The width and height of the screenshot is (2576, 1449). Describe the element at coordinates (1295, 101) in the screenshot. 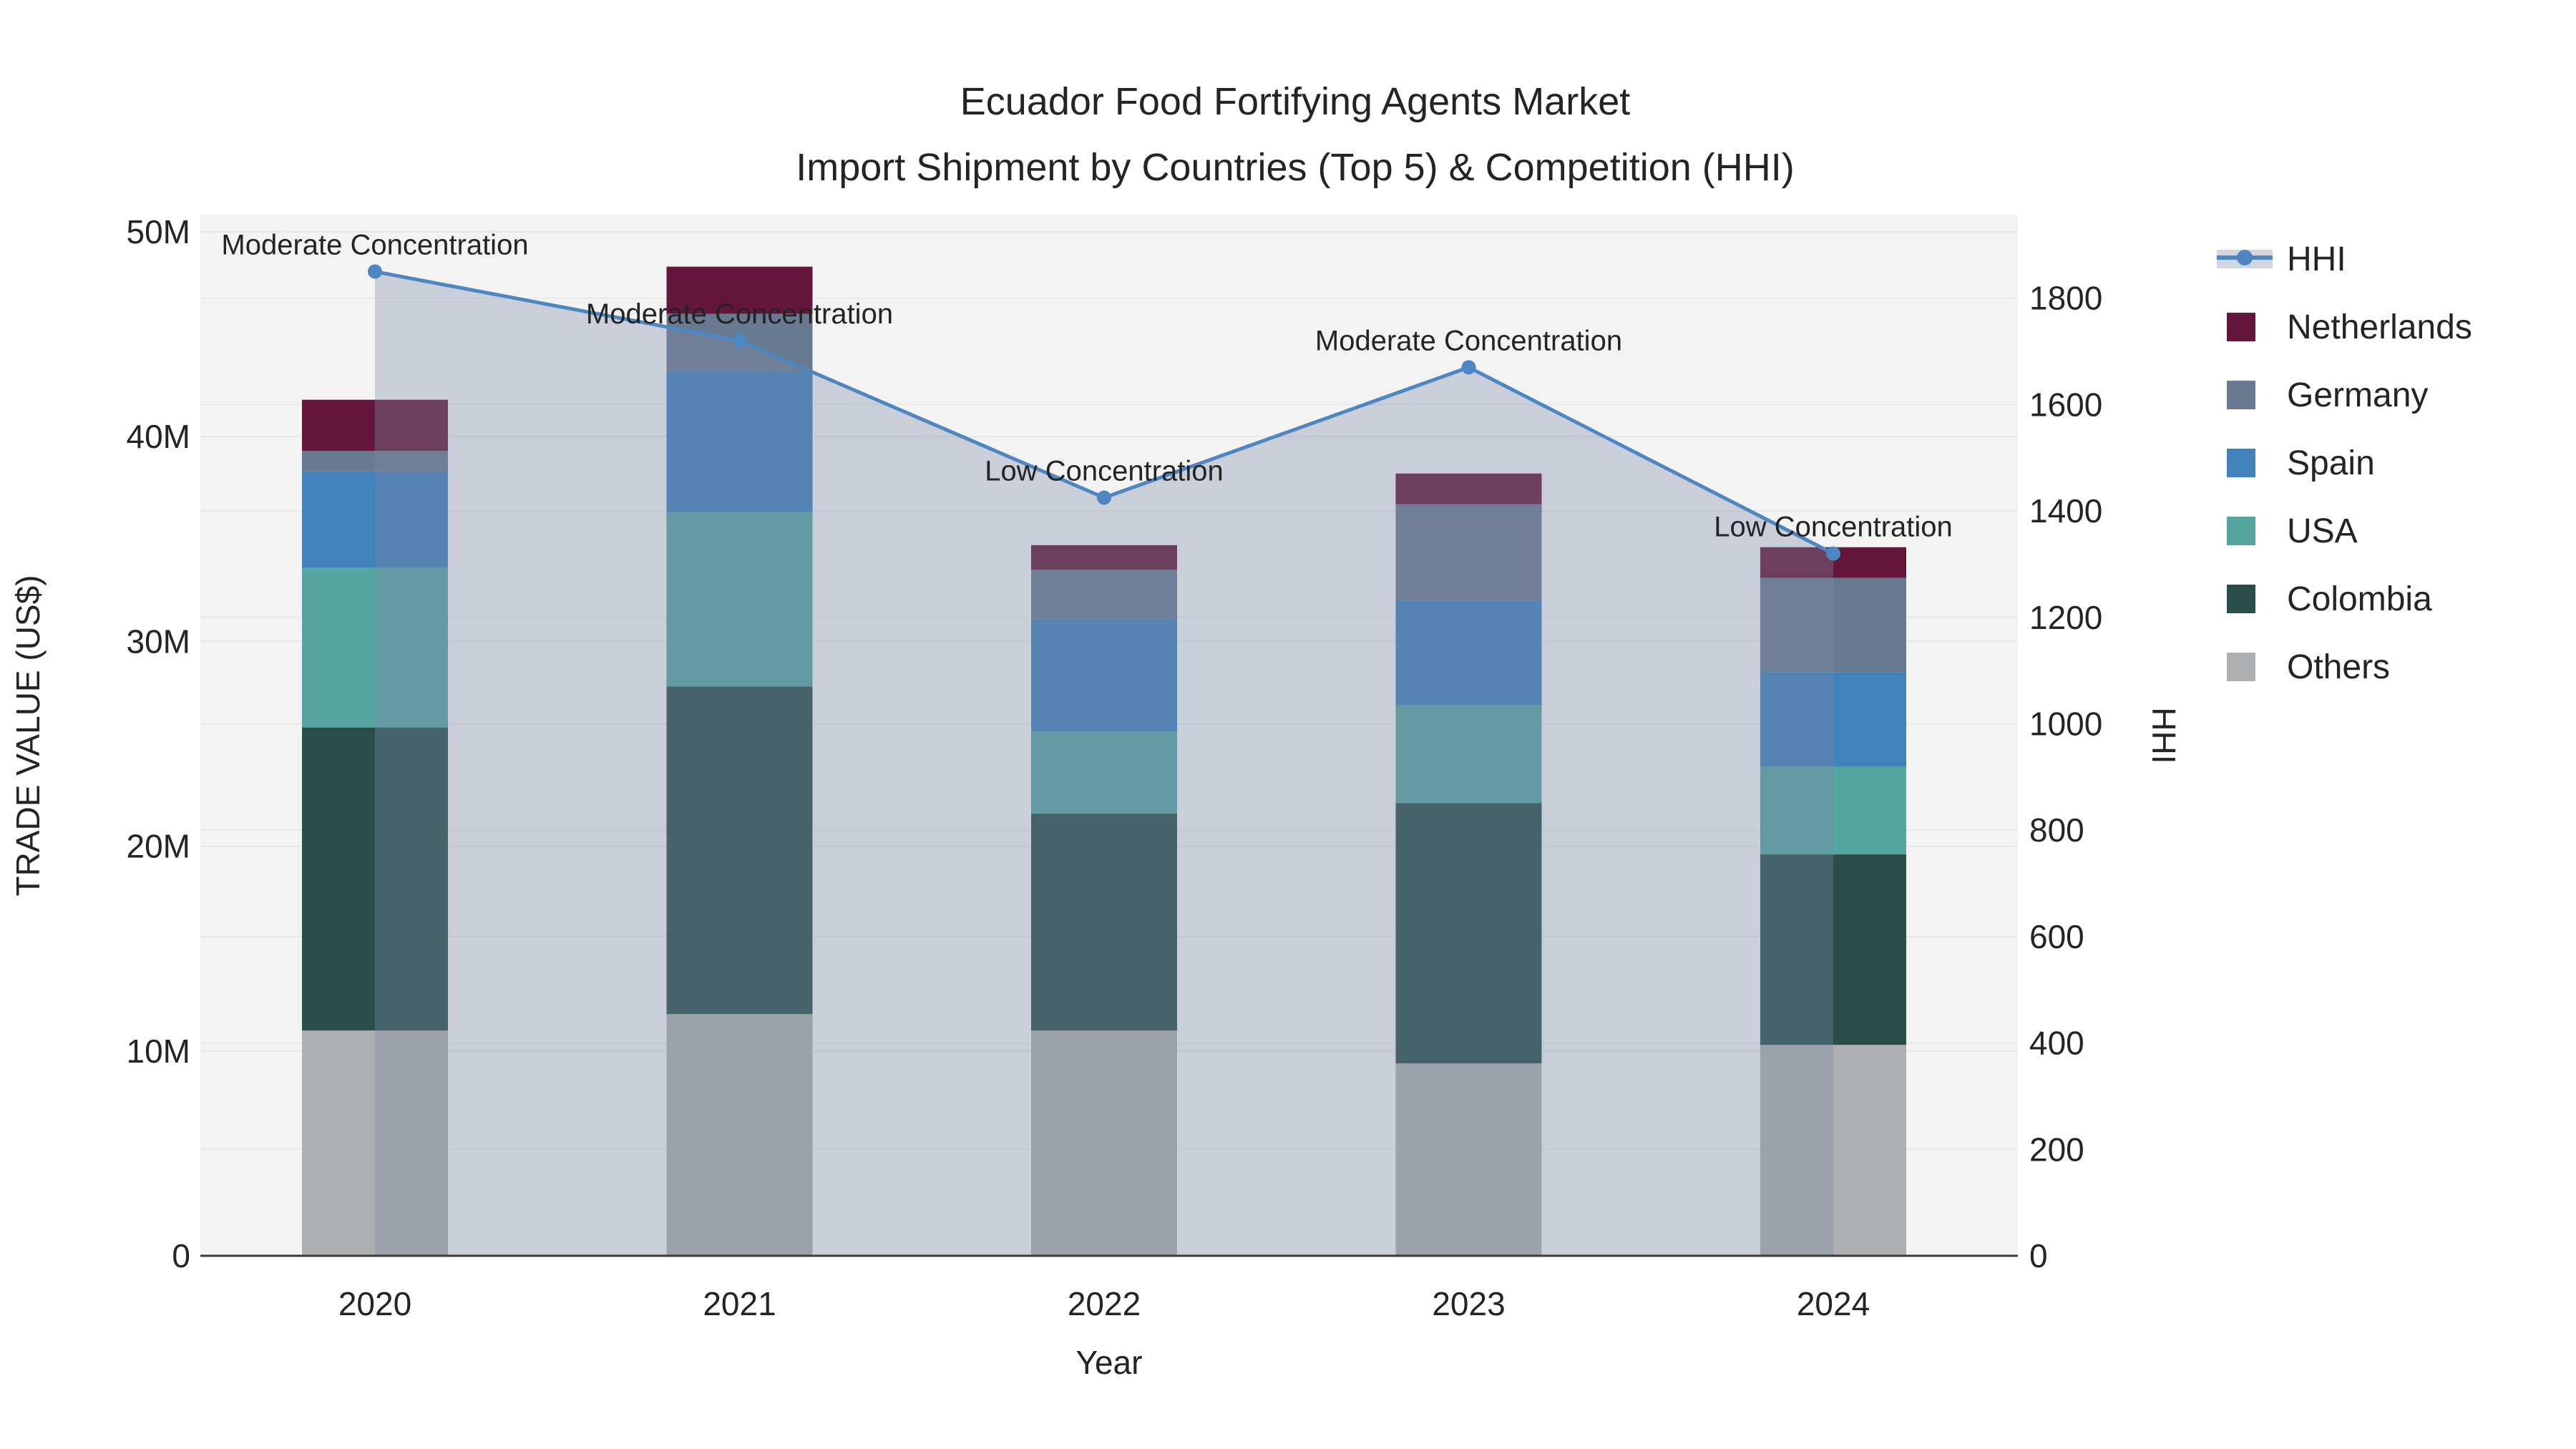

I see `chart-title-line1: Ecuador Food Fortifying Agents Market` at that location.